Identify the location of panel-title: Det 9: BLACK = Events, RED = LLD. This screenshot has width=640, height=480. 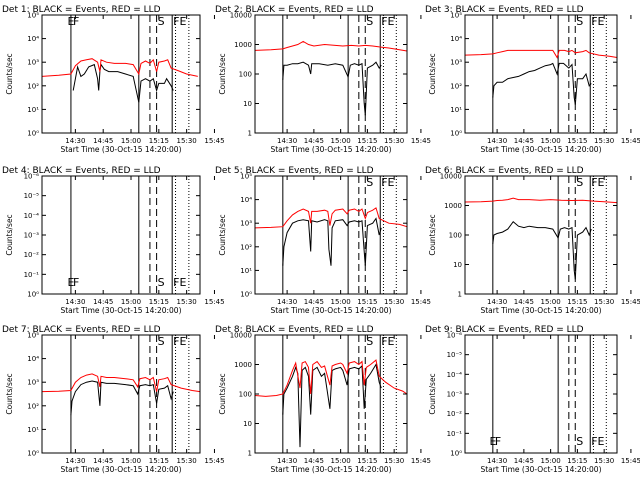
(504, 330).